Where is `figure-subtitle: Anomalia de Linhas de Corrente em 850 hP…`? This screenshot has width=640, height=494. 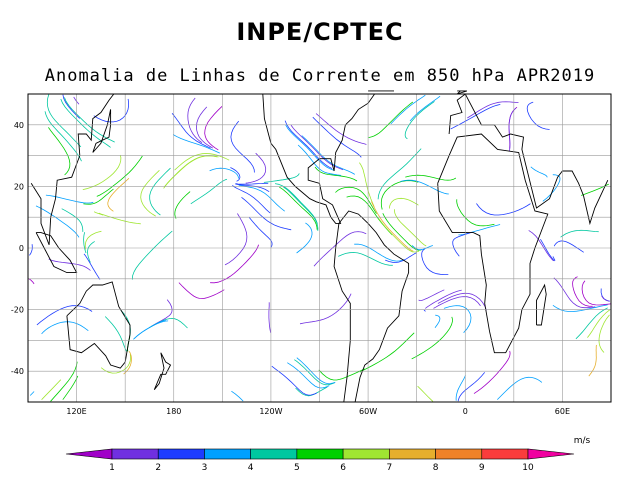
figure-subtitle: Anomalia de Linhas de Corrente em 850 hP… is located at coordinates (320, 76).